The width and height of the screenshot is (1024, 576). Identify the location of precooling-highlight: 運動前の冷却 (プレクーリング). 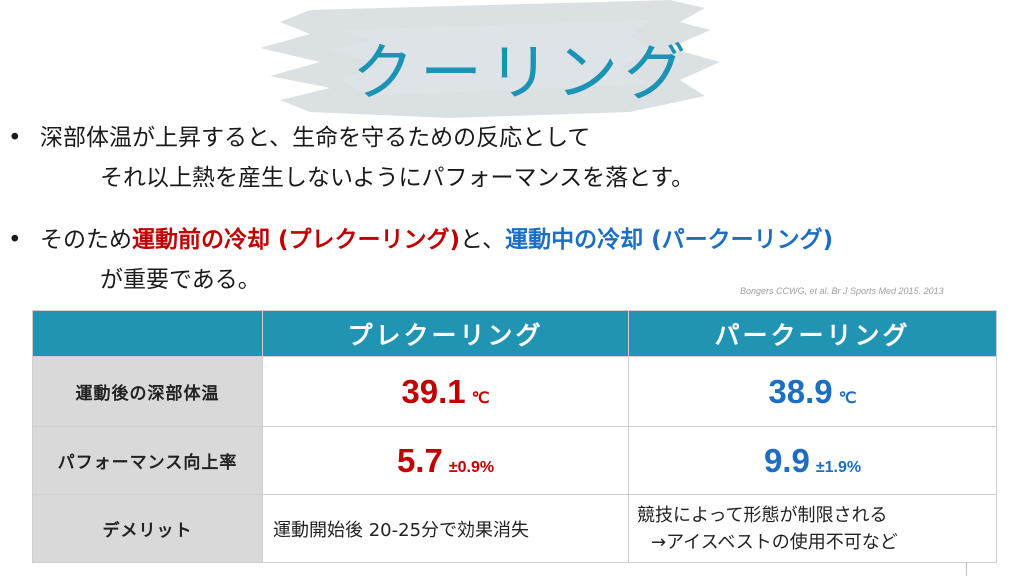
(296, 240).